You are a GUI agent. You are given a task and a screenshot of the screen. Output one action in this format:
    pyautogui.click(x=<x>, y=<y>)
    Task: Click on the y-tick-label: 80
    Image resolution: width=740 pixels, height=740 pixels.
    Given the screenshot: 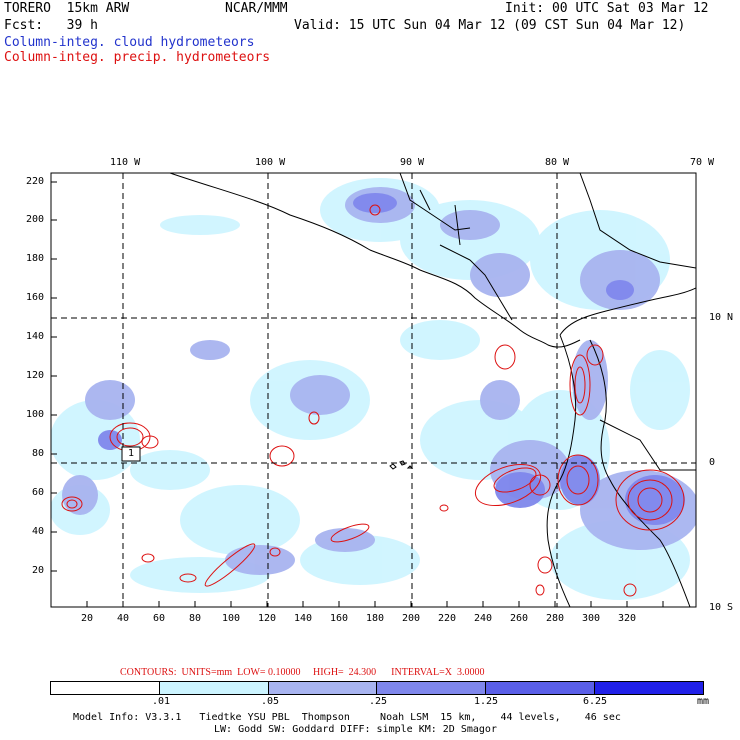 What is the action you would take?
    pyautogui.click(x=38, y=453)
    